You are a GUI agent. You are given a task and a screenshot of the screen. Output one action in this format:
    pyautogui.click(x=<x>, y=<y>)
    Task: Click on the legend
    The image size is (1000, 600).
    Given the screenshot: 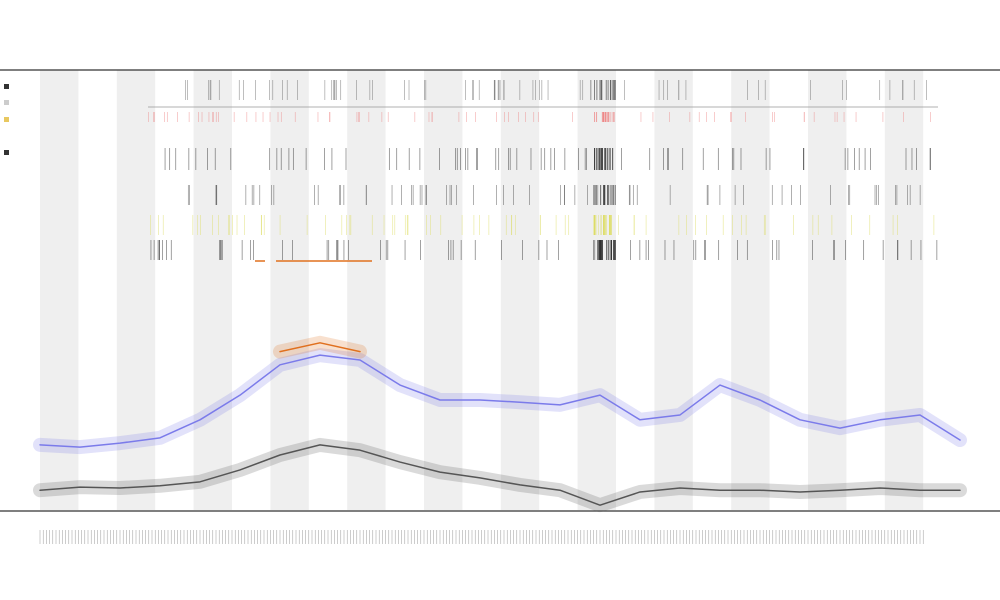 What is the action you would take?
    pyautogui.click(x=6, y=119)
    